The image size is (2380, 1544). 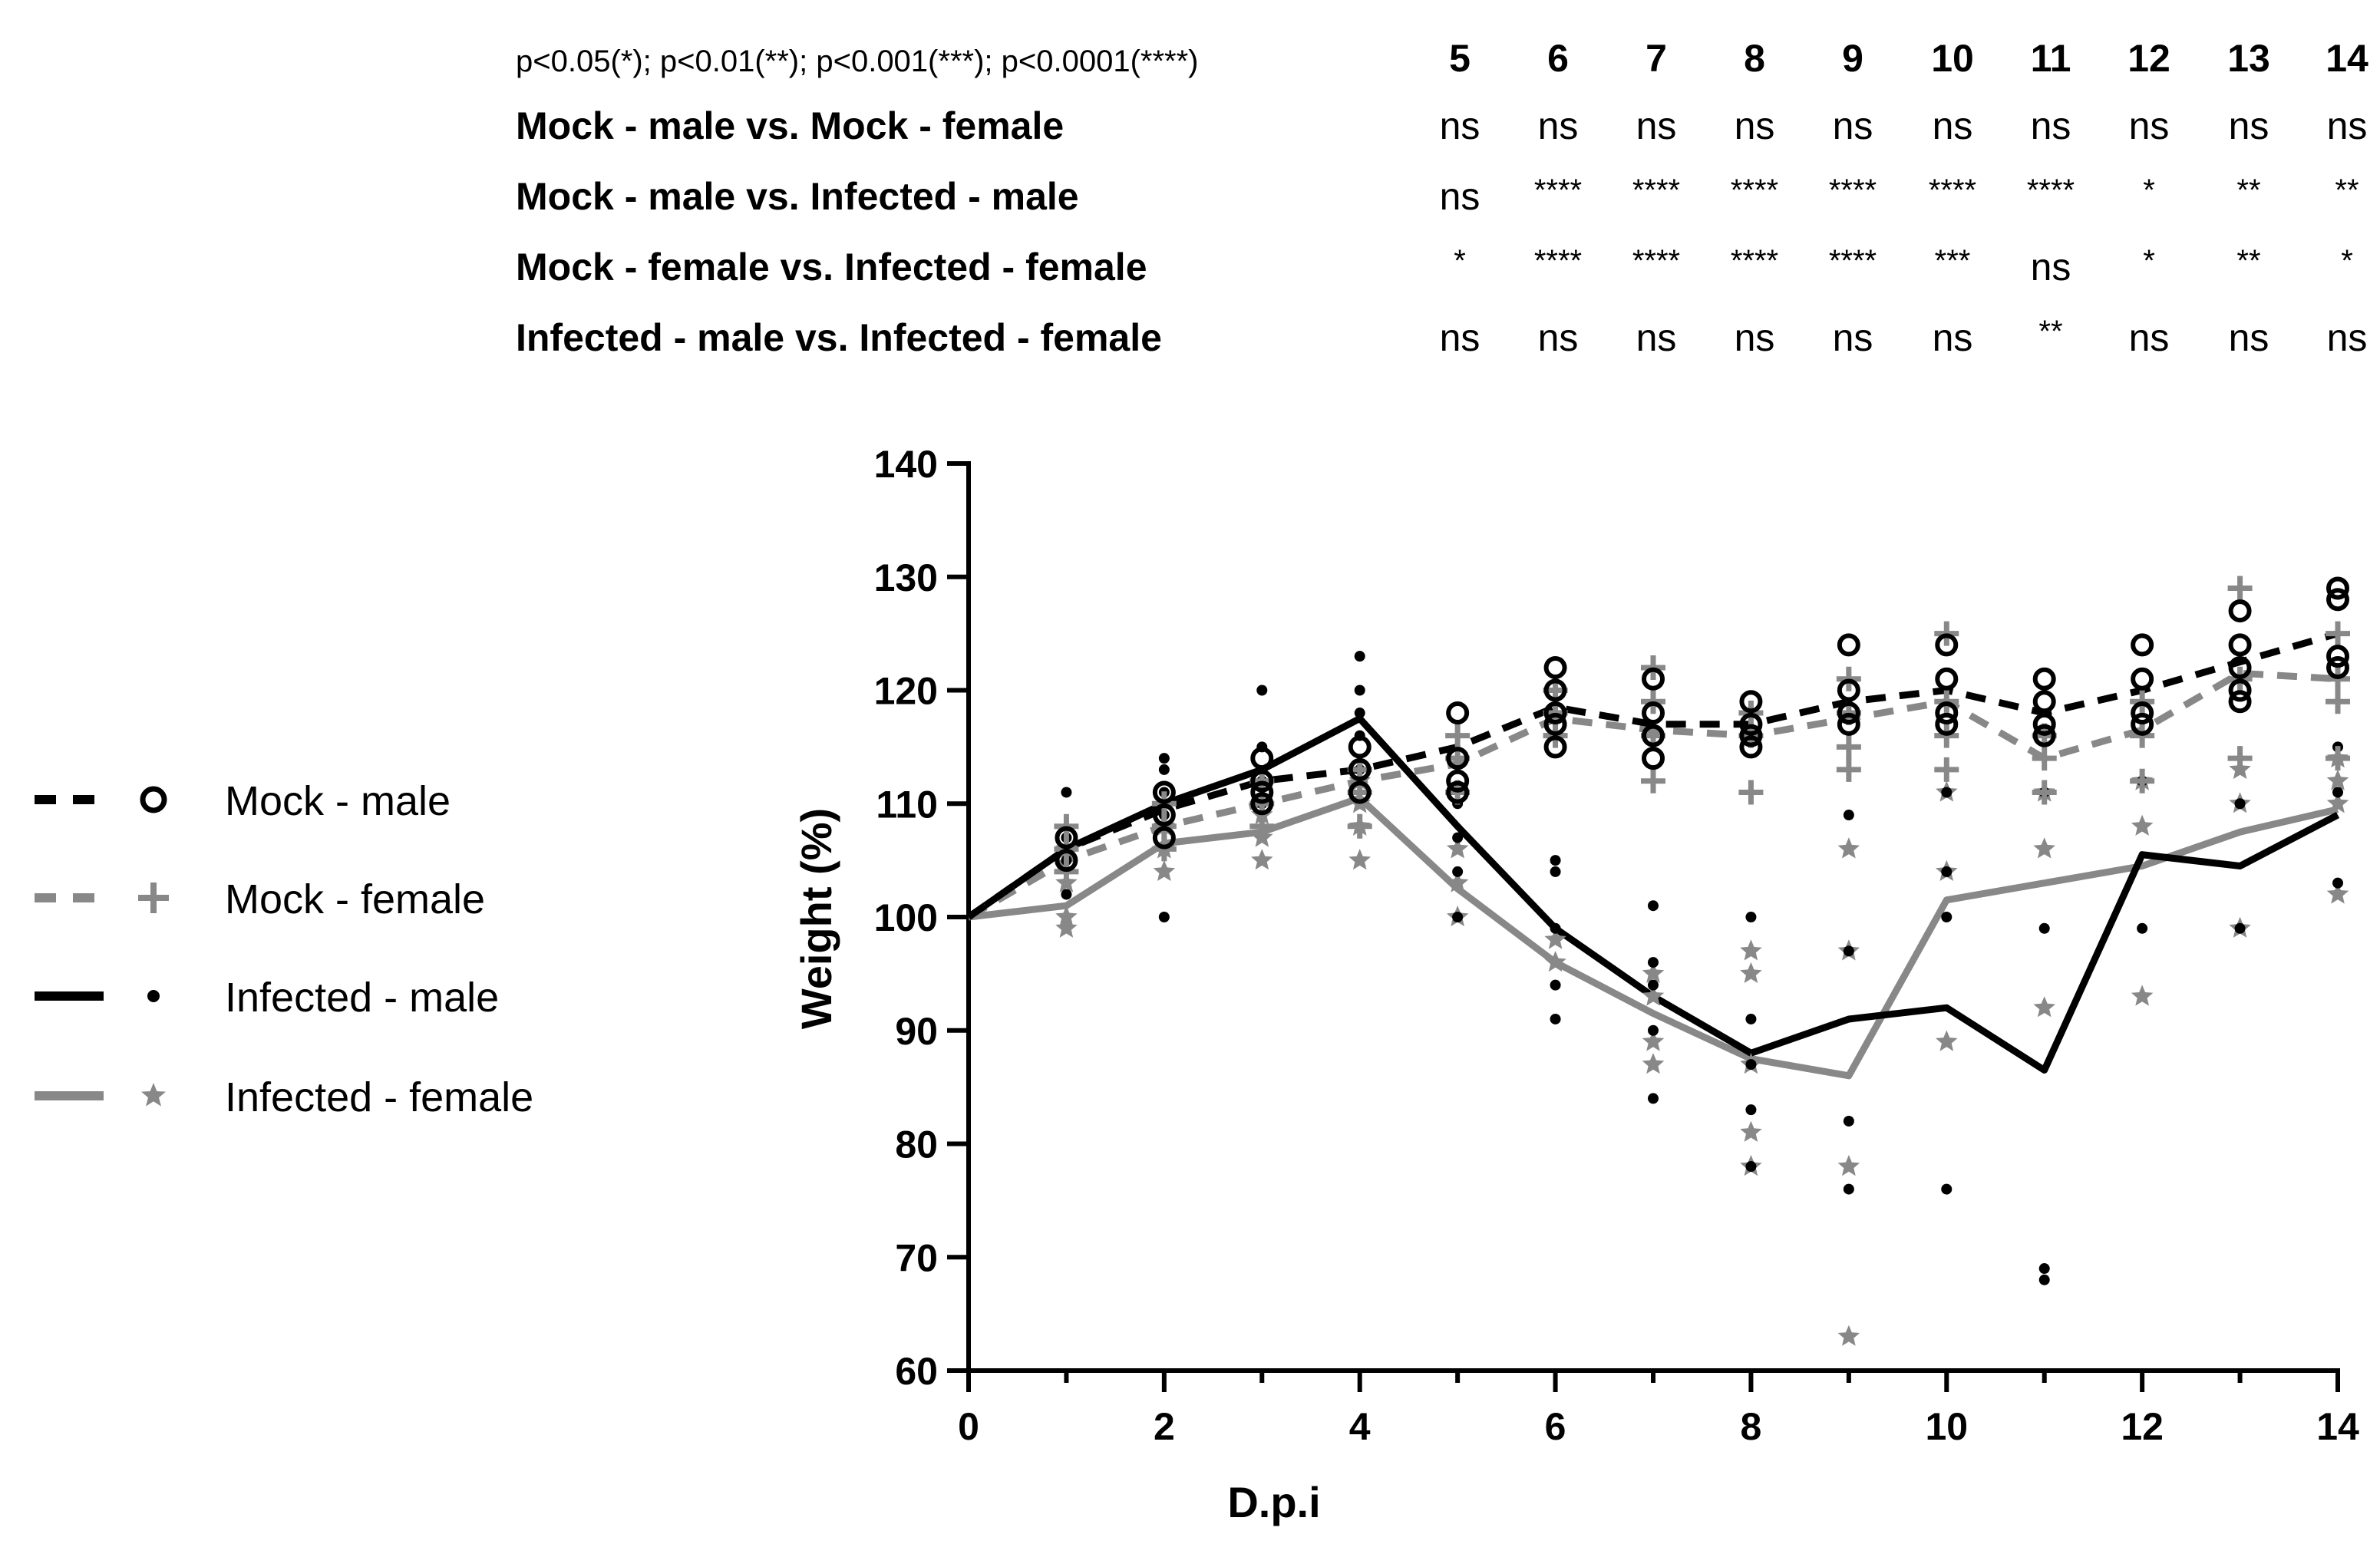 What do you see at coordinates (1952, 58) in the screenshot?
I see `day-header-10: 10` at bounding box center [1952, 58].